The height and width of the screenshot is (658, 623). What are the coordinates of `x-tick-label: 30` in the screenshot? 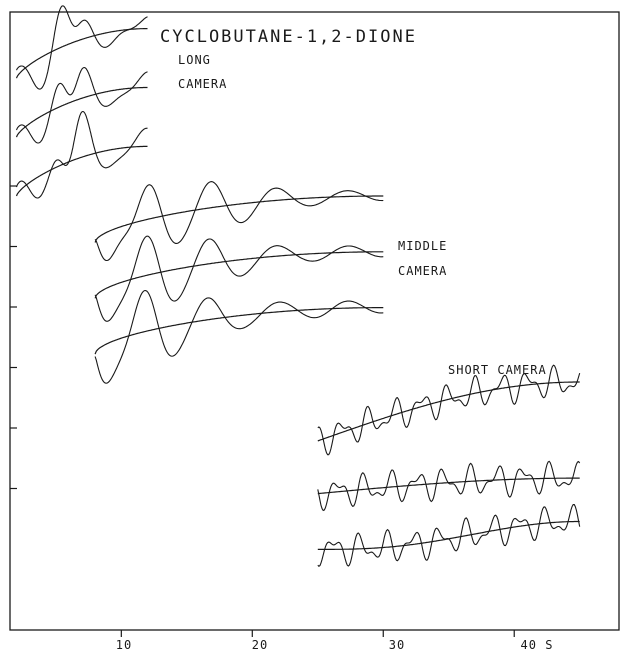 It's located at (397, 645).